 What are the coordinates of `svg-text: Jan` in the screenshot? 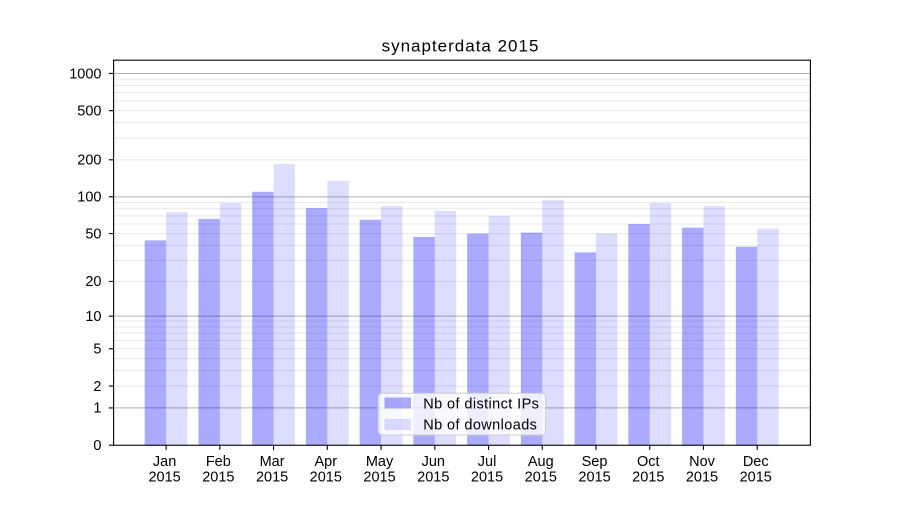 It's located at (164, 462).